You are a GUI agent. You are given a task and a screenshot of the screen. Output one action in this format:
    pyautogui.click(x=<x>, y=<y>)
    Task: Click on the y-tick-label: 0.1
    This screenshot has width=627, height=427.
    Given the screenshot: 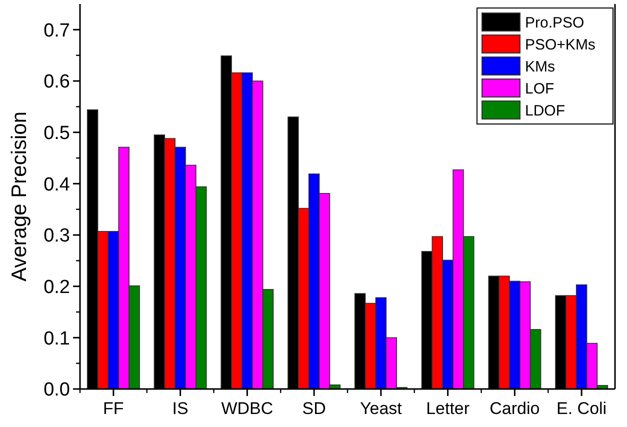 What is the action you would take?
    pyautogui.click(x=57, y=339)
    